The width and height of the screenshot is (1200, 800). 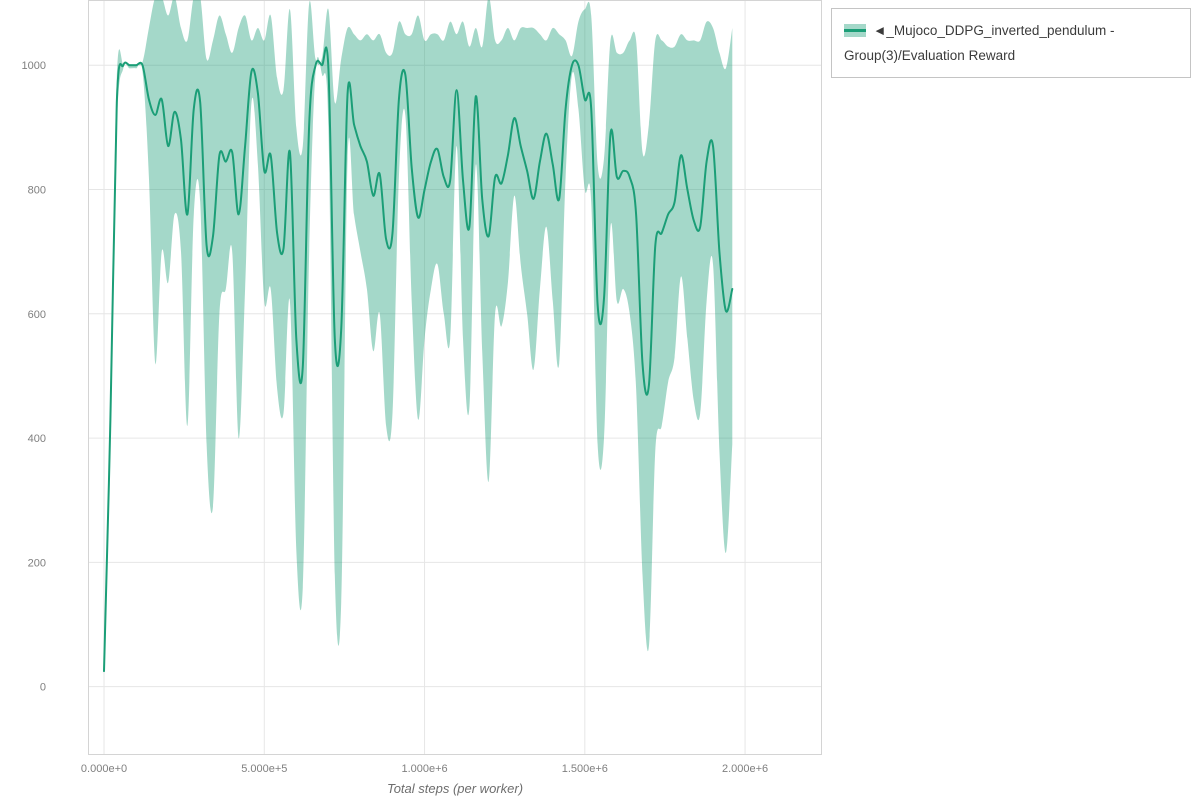 I want to click on y-tick-label: 400, so click(x=37, y=439).